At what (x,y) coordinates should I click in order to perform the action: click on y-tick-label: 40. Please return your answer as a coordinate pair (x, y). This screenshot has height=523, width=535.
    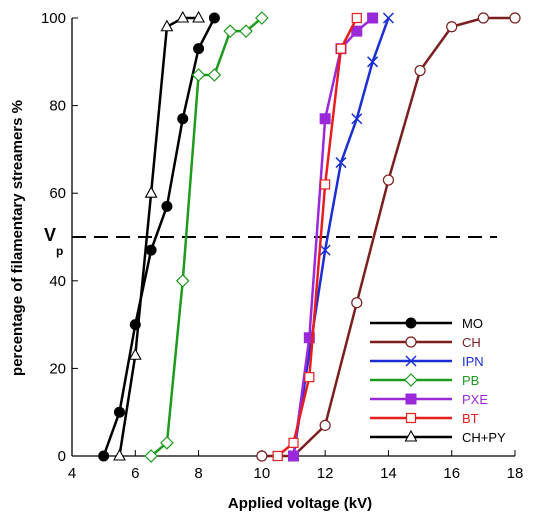
    Looking at the image, I should click on (57, 281).